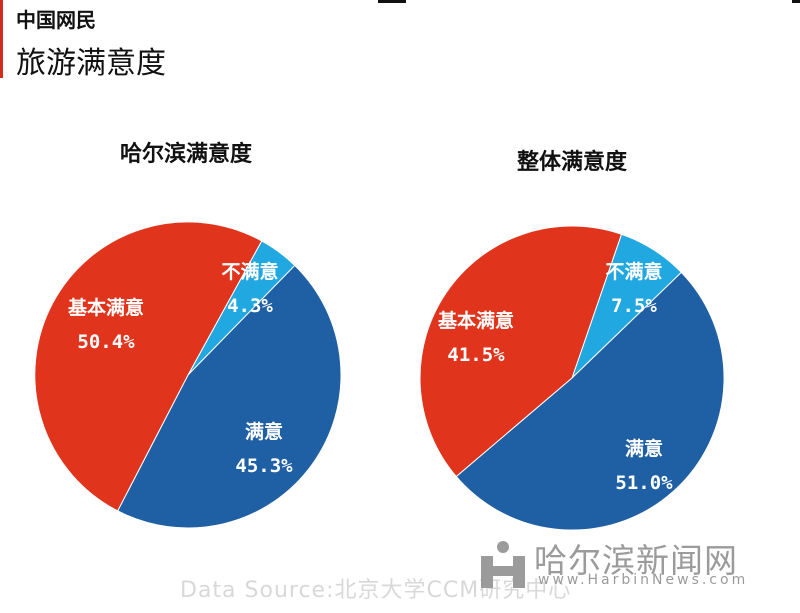 This screenshot has width=800, height=613. What do you see at coordinates (572, 162) in the screenshot?
I see `chart-title-overall: 整体满意度` at bounding box center [572, 162].